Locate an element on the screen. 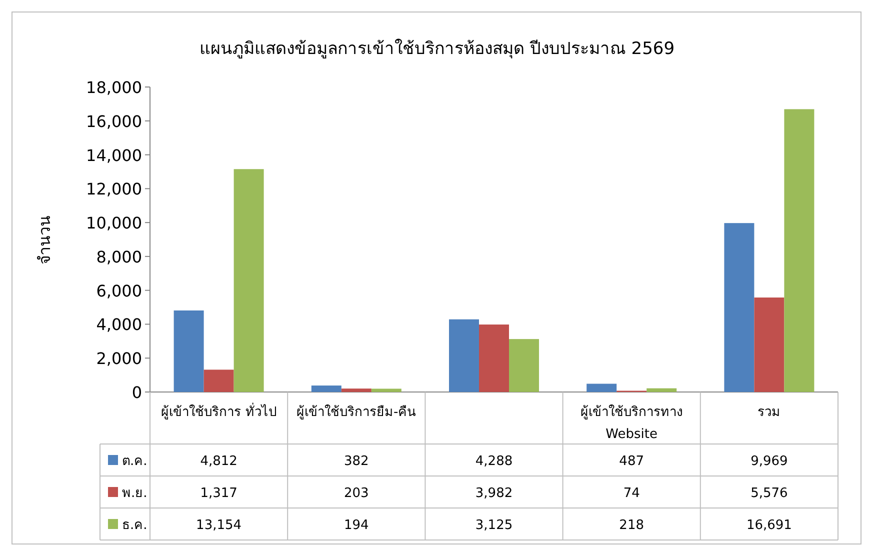 This screenshot has width=873, height=558. legend-label: ต.ค. is located at coordinates (135, 461).